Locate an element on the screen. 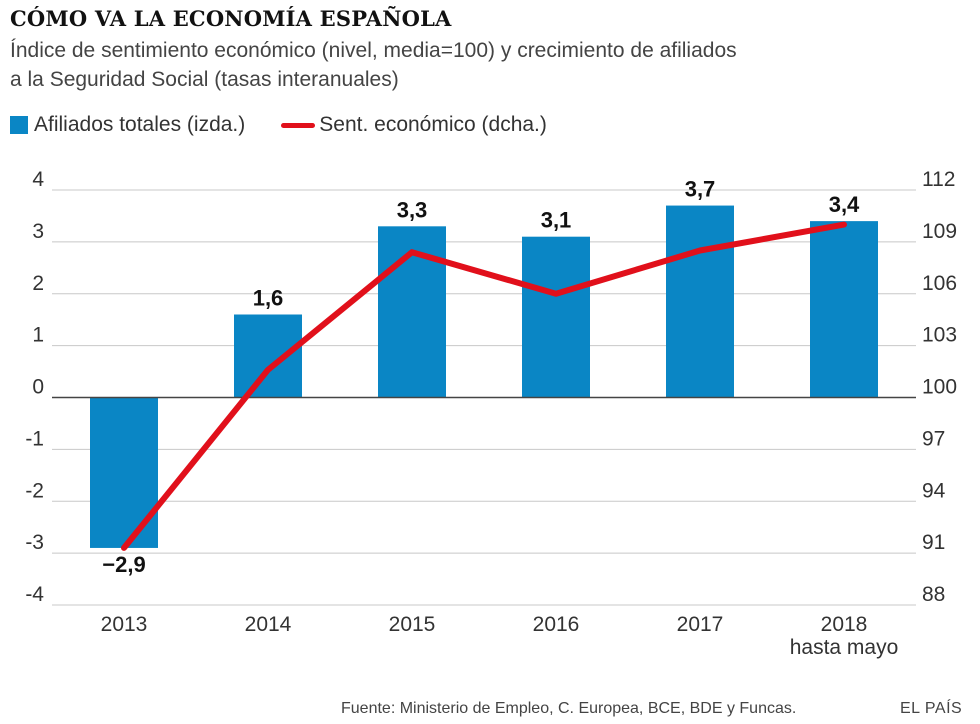 The image size is (980, 724). bar-2013 is located at coordinates (124, 472).